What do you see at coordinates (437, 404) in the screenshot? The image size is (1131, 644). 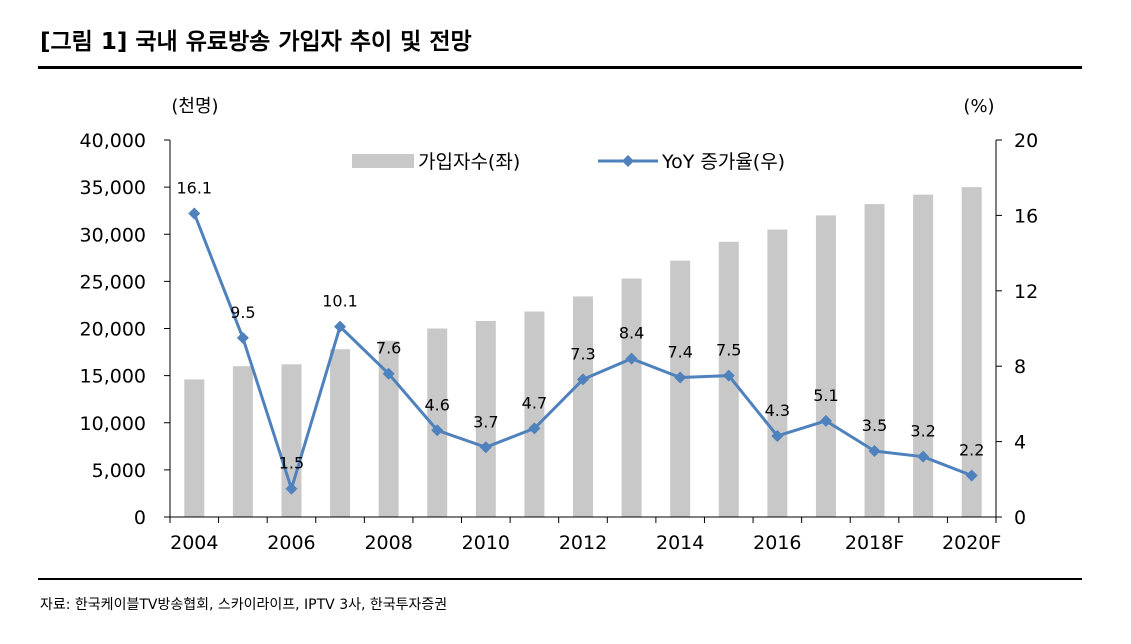 I see `data-label: 4.6` at bounding box center [437, 404].